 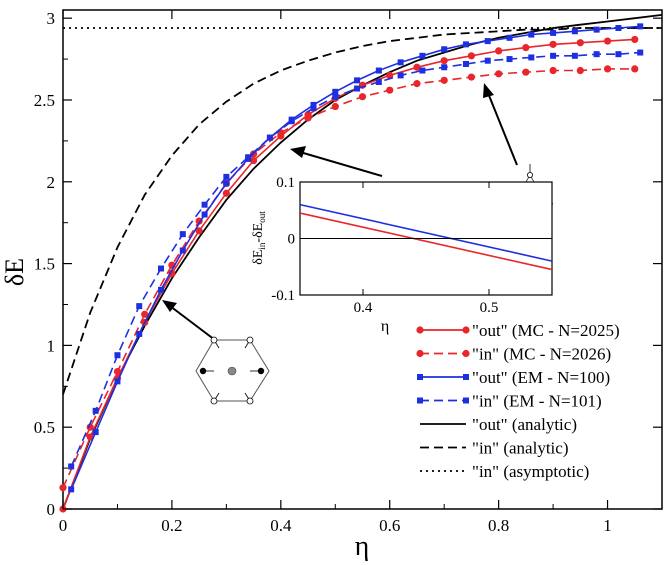 What do you see at coordinates (285, 183) in the screenshot?
I see `inset-y-tick-label: 0.1` at bounding box center [285, 183].